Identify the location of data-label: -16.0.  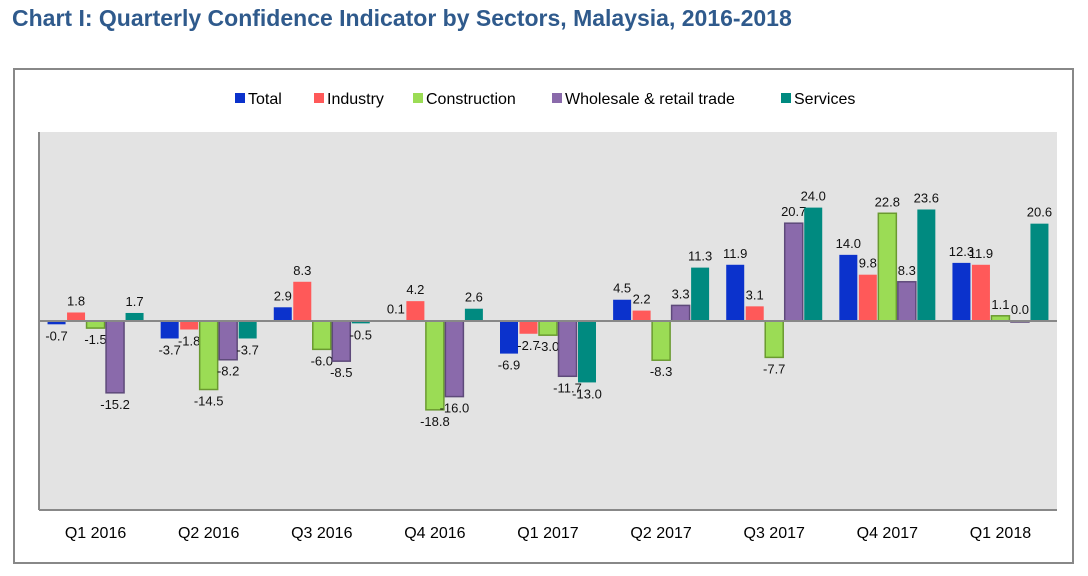
(455, 408).